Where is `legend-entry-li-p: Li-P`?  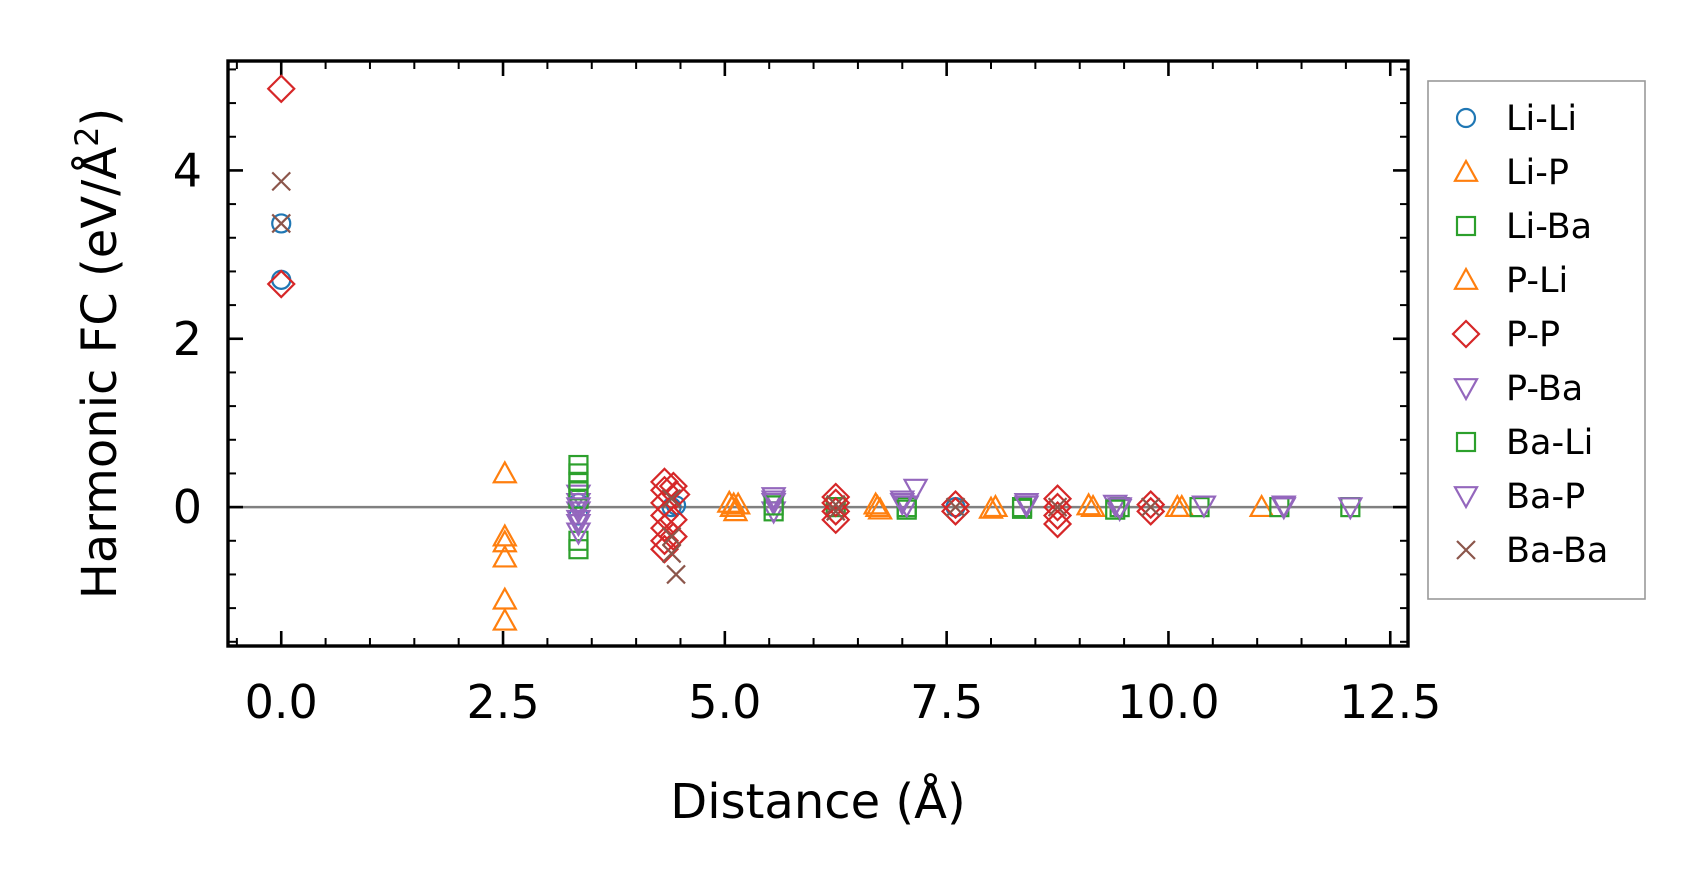 legend-entry-li-p: Li-P is located at coordinates (1511, 173).